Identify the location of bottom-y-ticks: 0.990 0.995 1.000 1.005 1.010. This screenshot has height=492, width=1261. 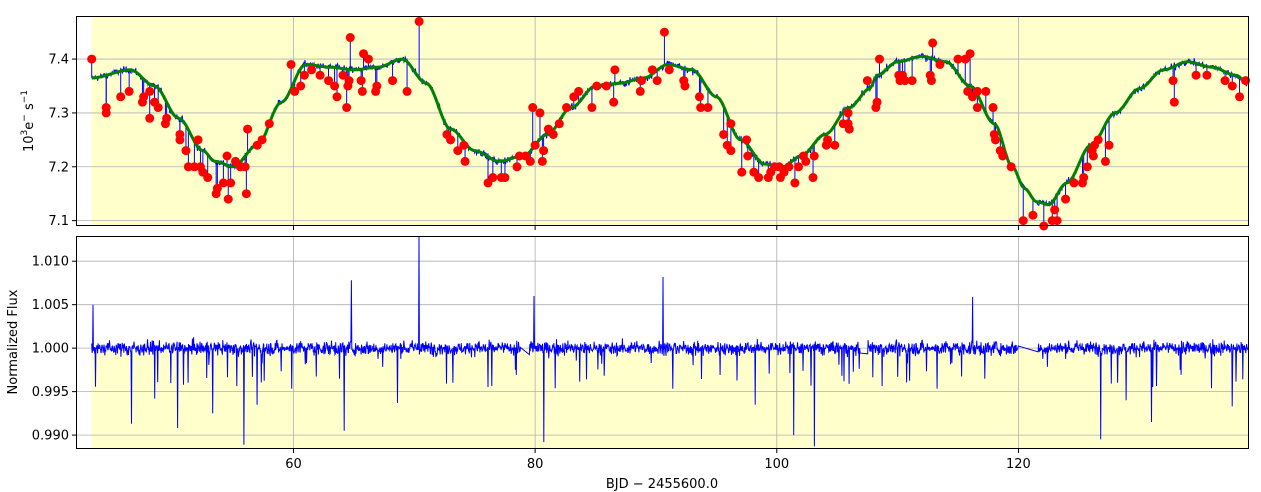
(54, 349).